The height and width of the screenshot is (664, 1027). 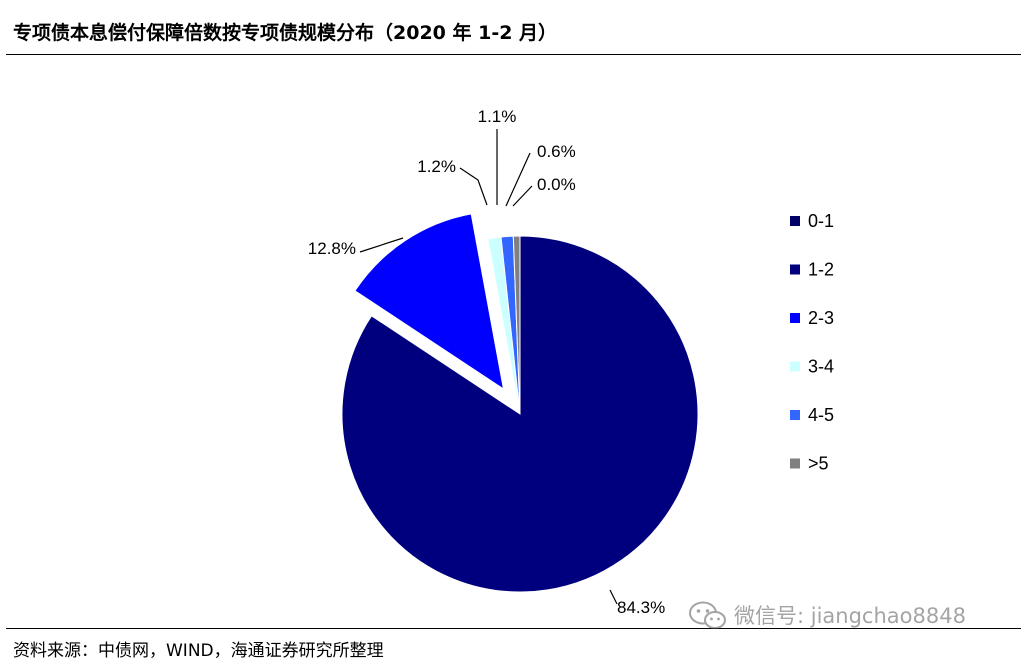 I want to click on data-label-gt5: 0.6%, so click(x=556, y=151).